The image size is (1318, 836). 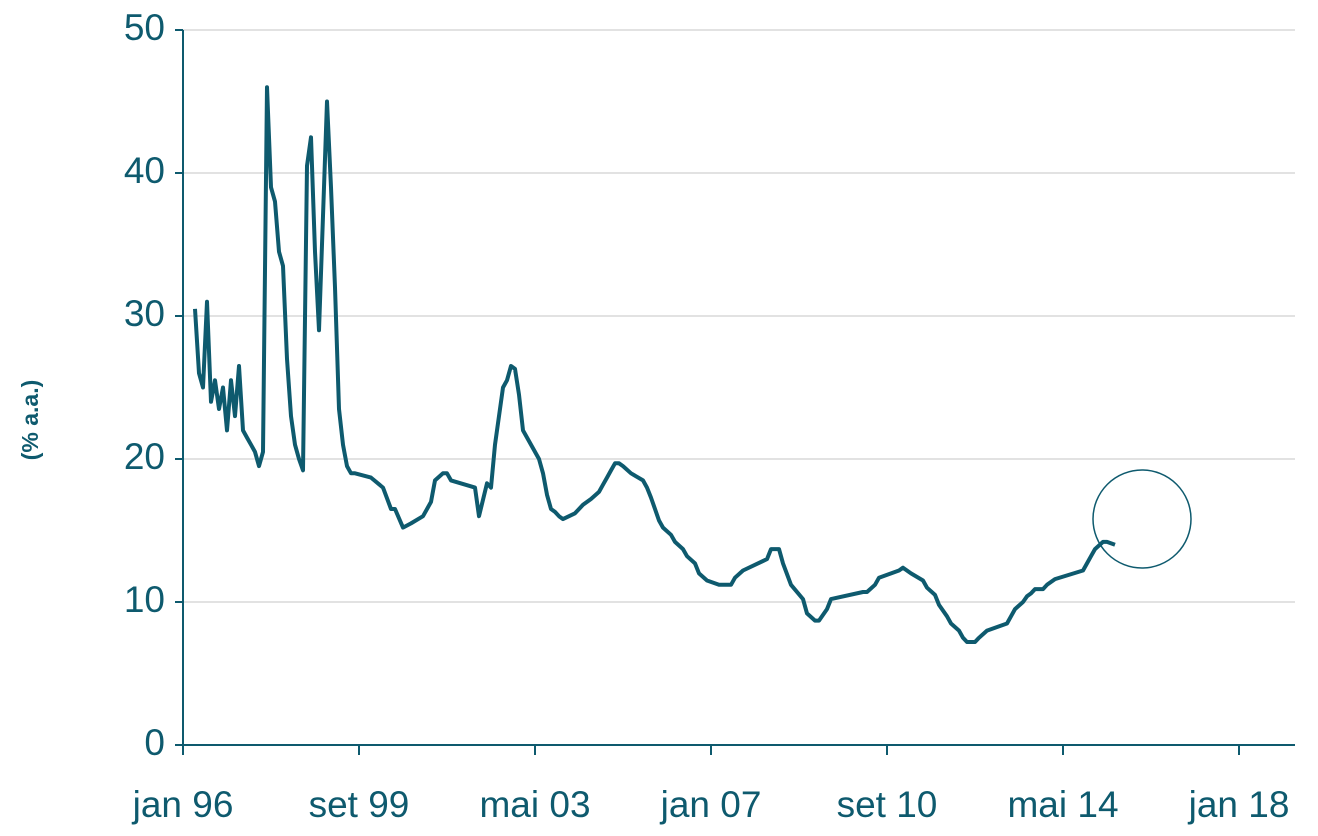 I want to click on y-tick-label: 10, so click(x=144, y=599).